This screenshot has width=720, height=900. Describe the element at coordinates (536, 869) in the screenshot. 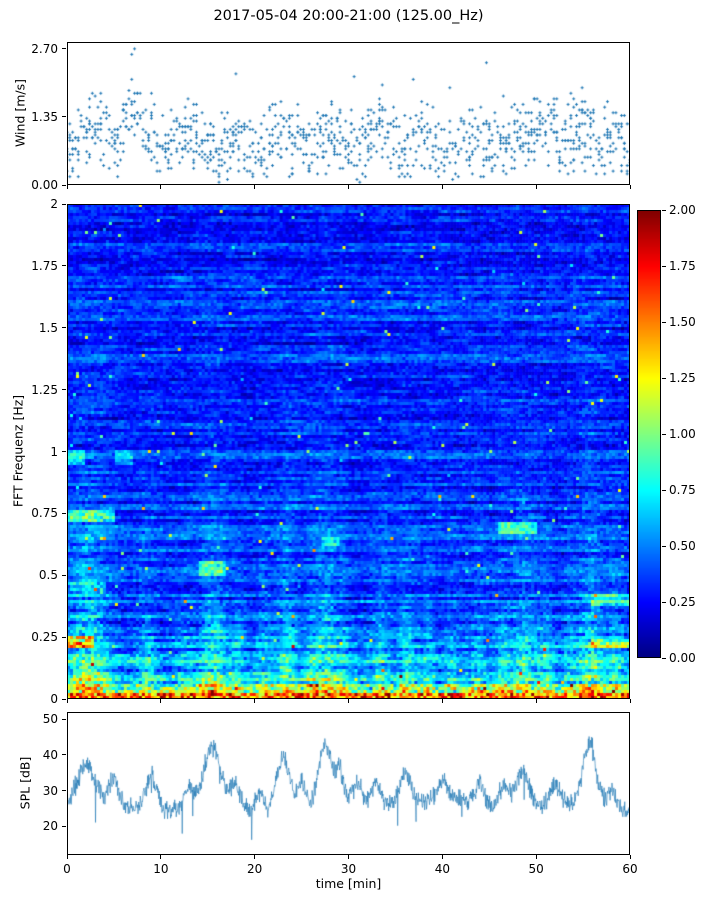

I see `xtick-label: 50` at that location.